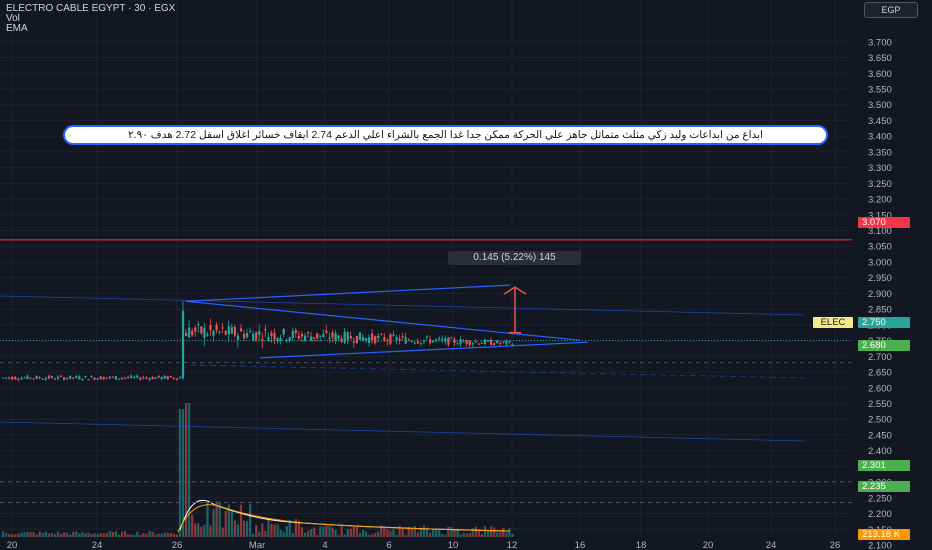 This screenshot has height=550, width=932. What do you see at coordinates (880, 152) in the screenshot?
I see `price-tick: 3.350` at bounding box center [880, 152].